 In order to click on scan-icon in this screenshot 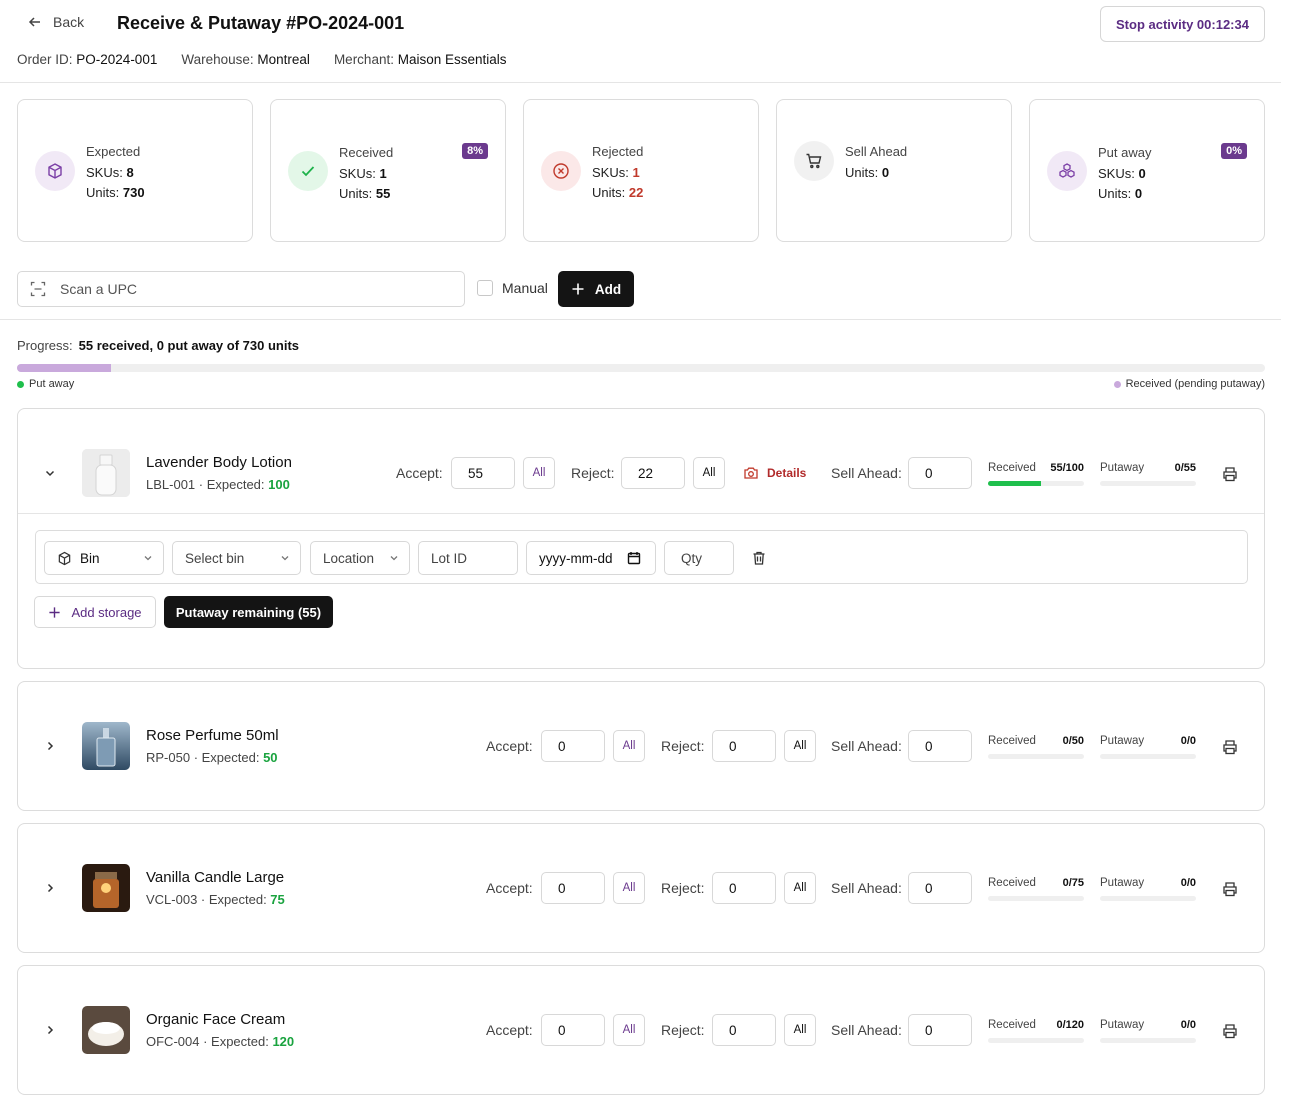, I will do `click(38, 289)`.